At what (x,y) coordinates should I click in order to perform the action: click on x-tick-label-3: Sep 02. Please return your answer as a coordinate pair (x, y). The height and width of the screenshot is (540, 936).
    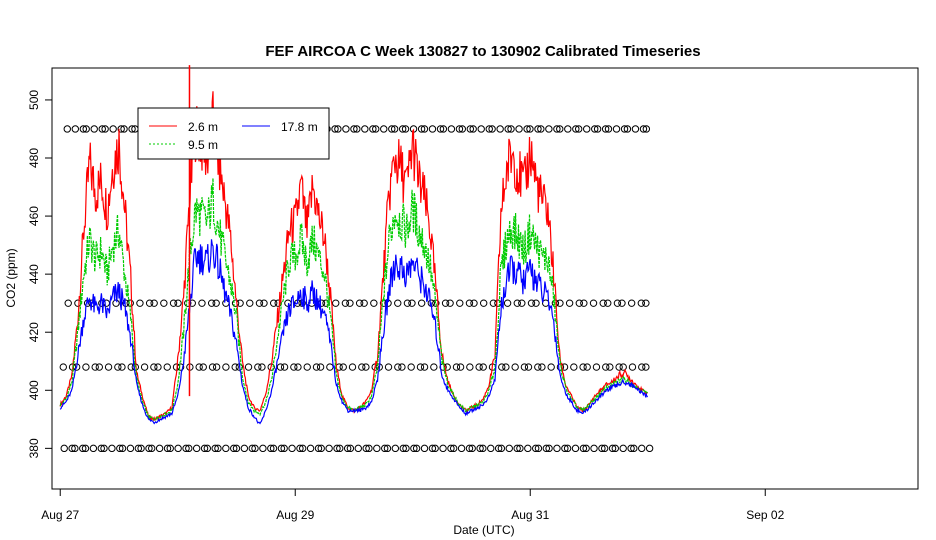
    Looking at the image, I should click on (765, 515).